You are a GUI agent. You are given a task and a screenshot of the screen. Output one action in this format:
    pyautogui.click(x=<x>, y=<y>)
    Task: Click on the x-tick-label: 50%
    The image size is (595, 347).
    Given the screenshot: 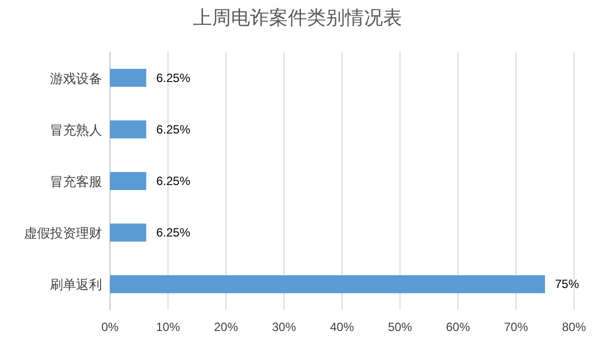 What is the action you would take?
    pyautogui.click(x=400, y=327)
    